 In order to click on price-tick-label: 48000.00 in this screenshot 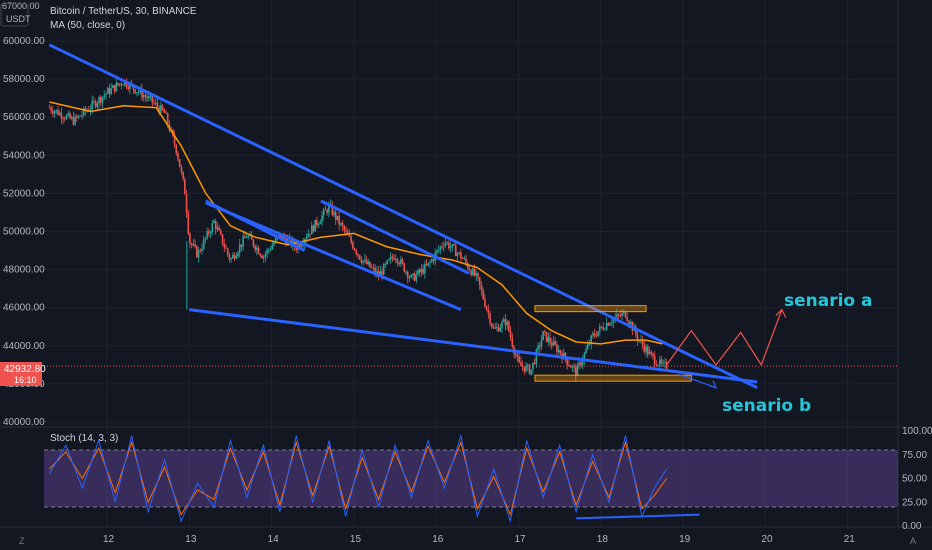, I will do `click(24, 270)`.